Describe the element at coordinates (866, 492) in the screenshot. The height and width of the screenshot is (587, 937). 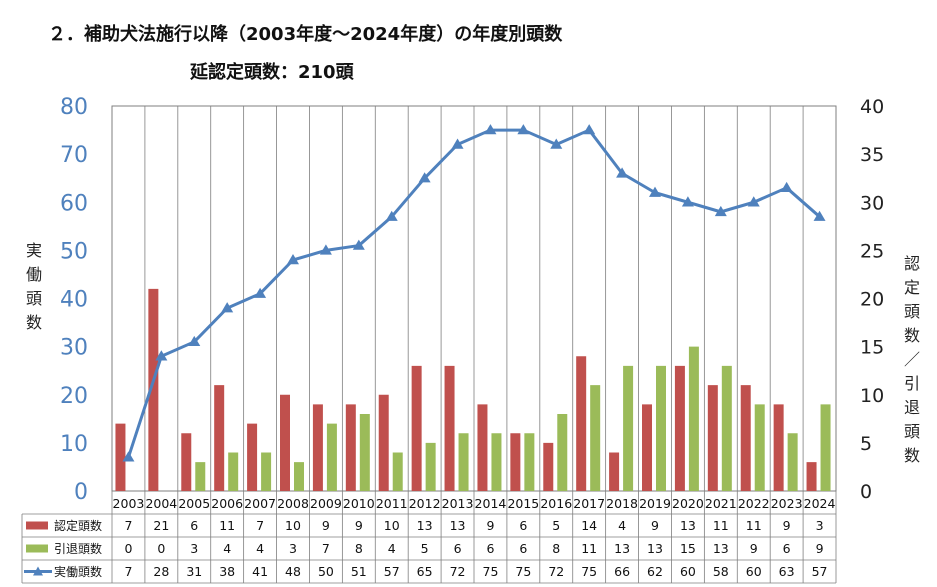
I see `right-tick-label: 0` at that location.